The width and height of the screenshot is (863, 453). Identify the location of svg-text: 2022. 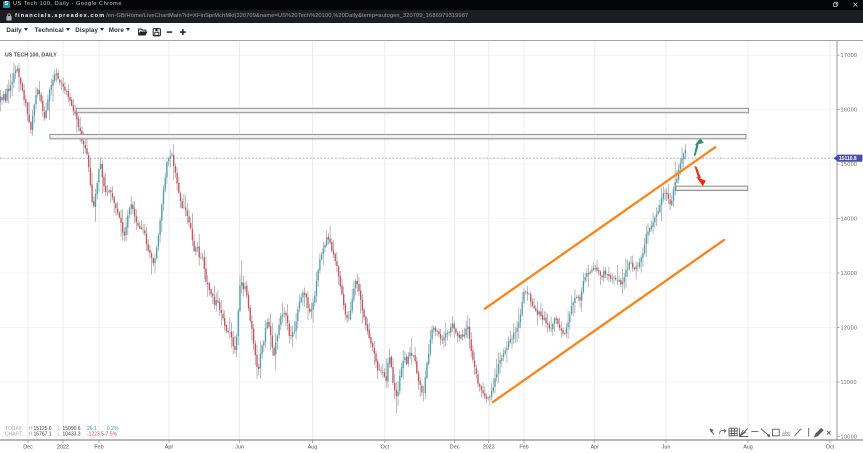
(63, 448).